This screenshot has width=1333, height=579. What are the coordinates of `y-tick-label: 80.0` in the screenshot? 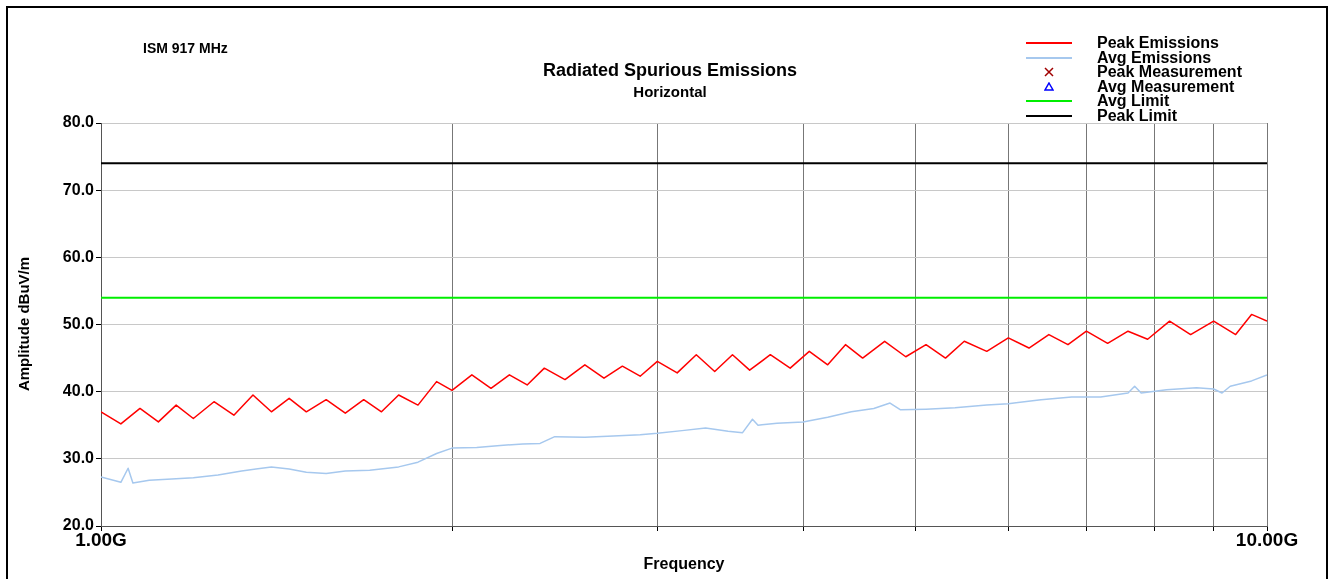 It's located at (78, 122).